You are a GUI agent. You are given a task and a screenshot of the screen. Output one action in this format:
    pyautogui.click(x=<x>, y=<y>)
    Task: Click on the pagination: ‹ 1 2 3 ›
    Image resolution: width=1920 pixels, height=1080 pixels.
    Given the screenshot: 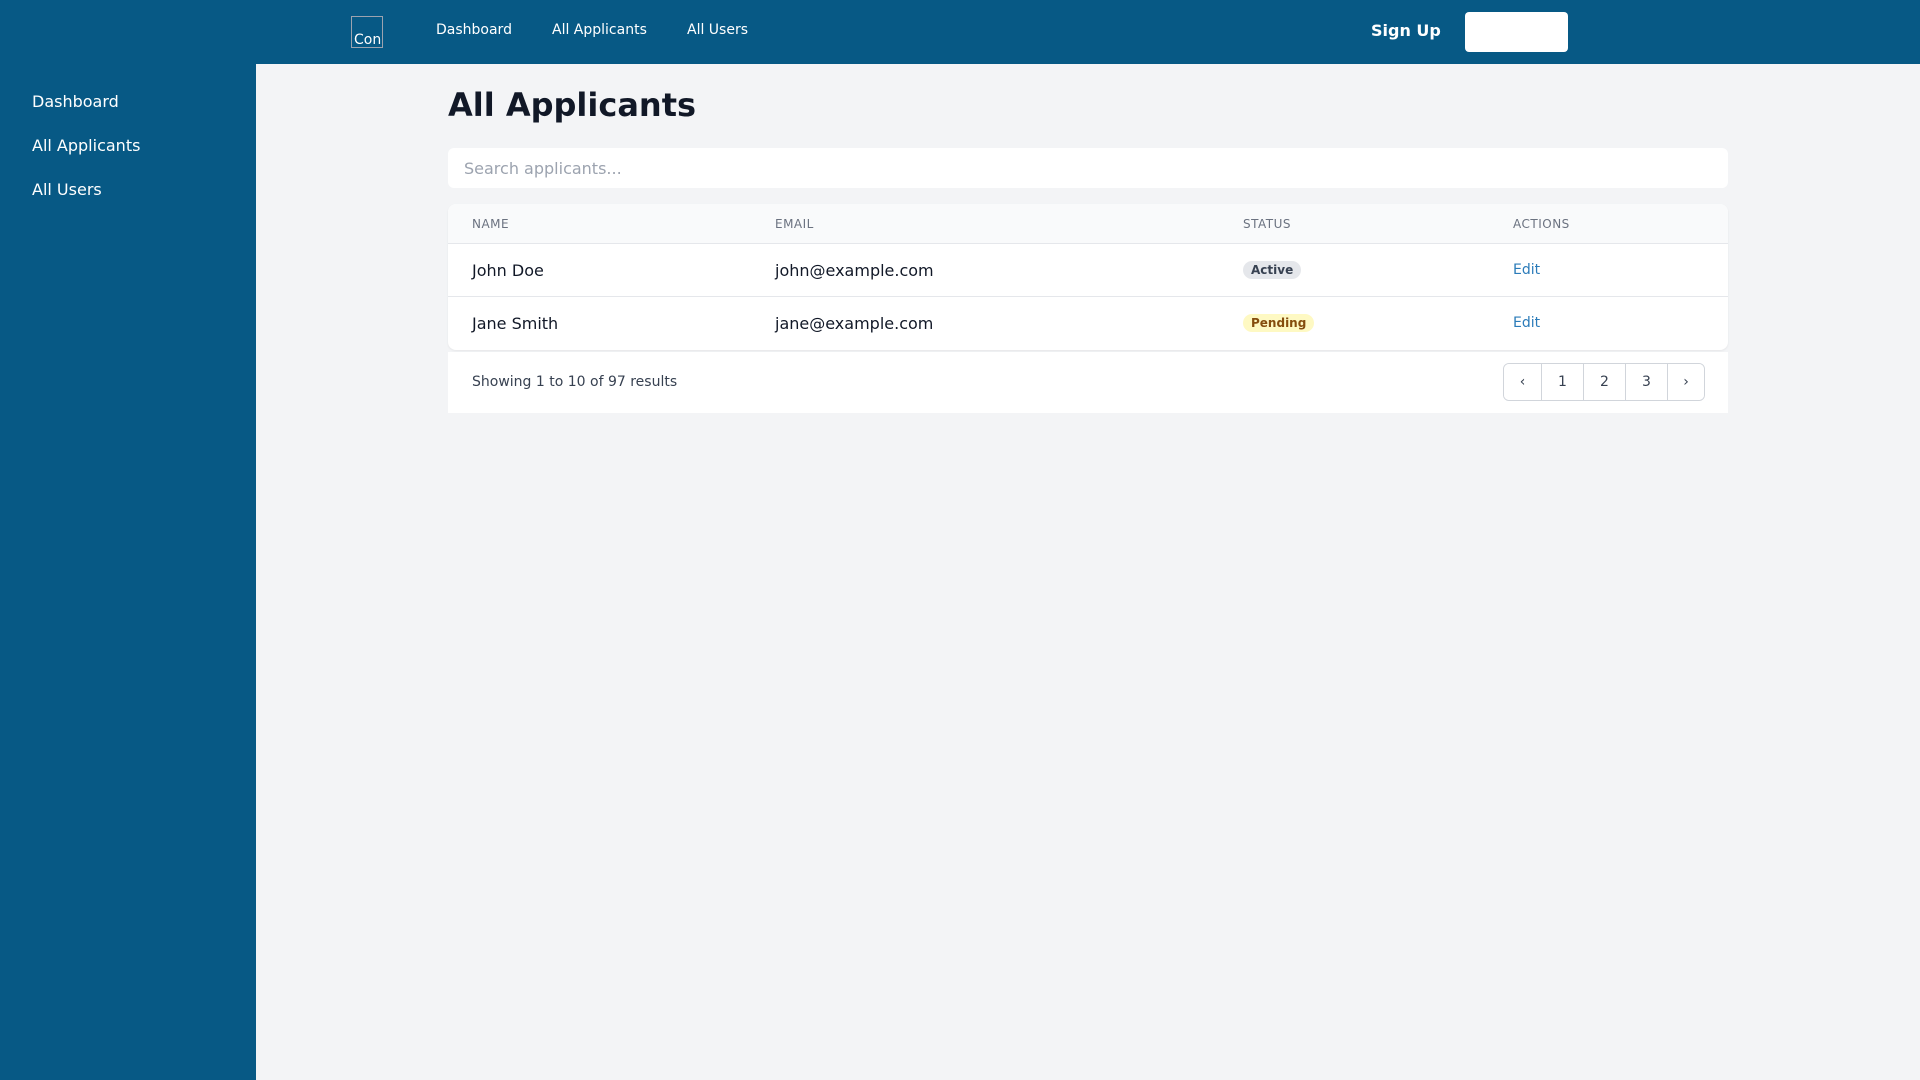 What is the action you would take?
    pyautogui.click(x=1604, y=382)
    